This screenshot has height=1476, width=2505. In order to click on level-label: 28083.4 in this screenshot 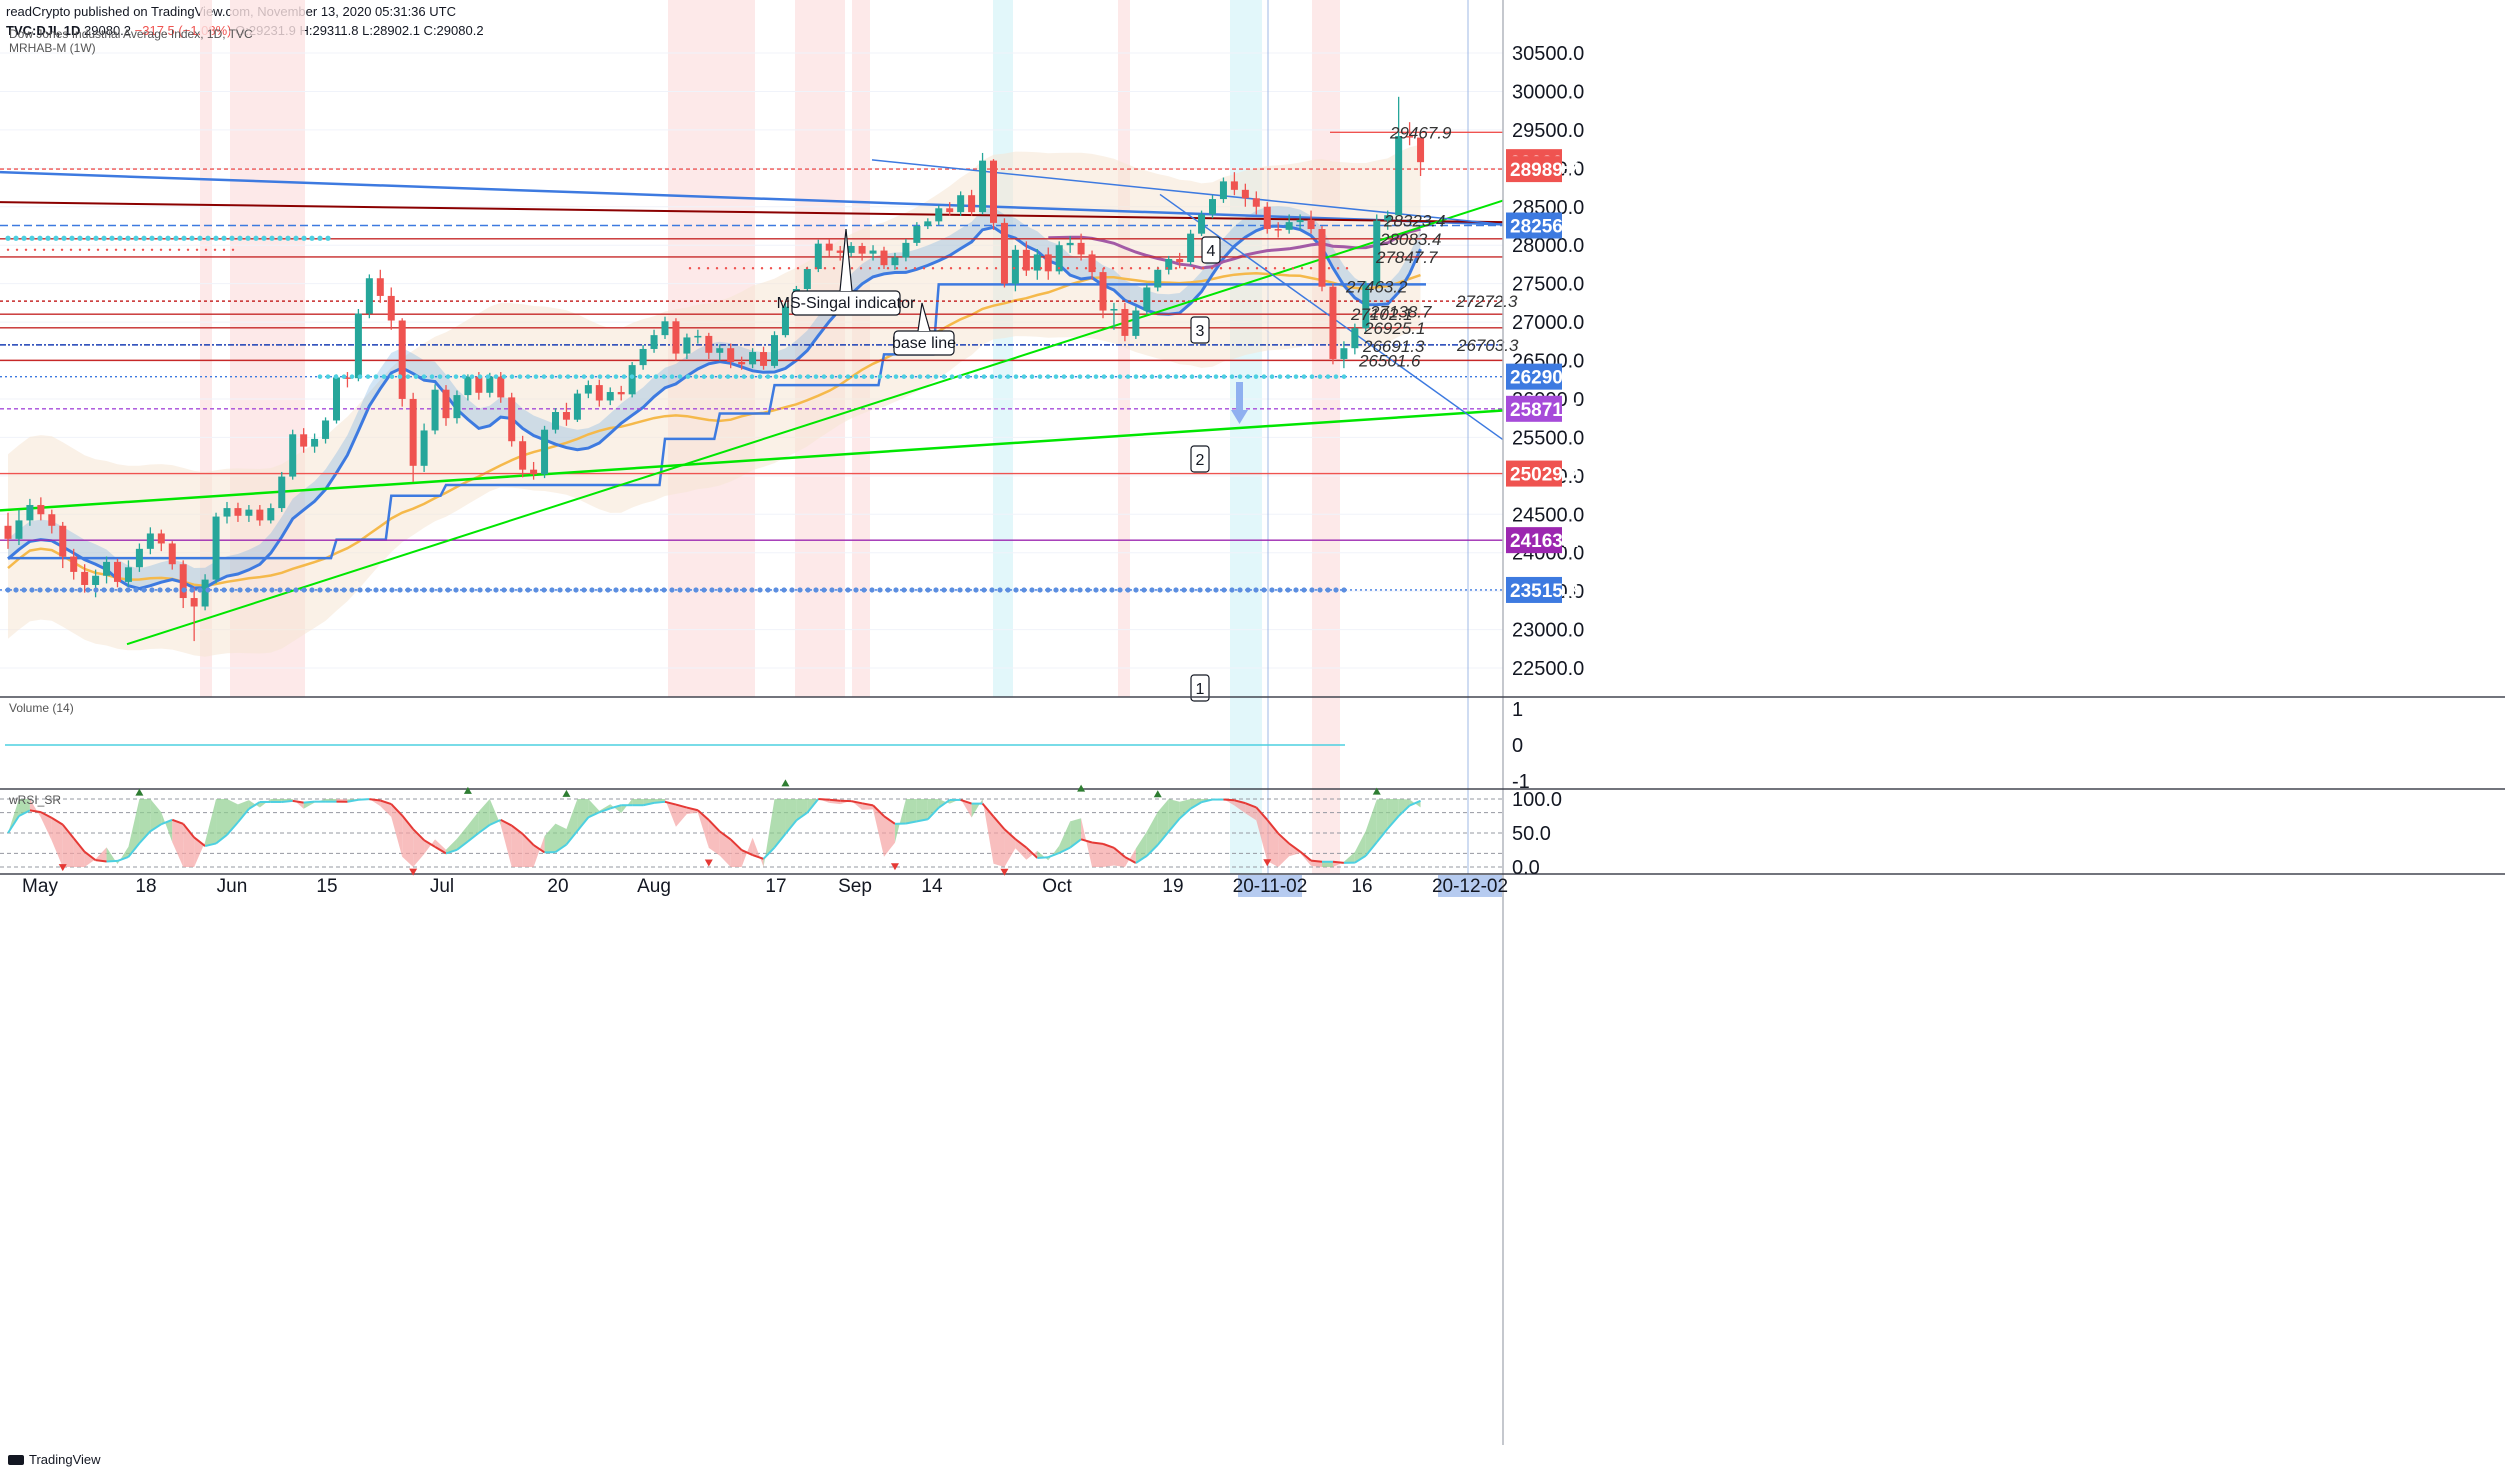, I will do `click(1410, 239)`.